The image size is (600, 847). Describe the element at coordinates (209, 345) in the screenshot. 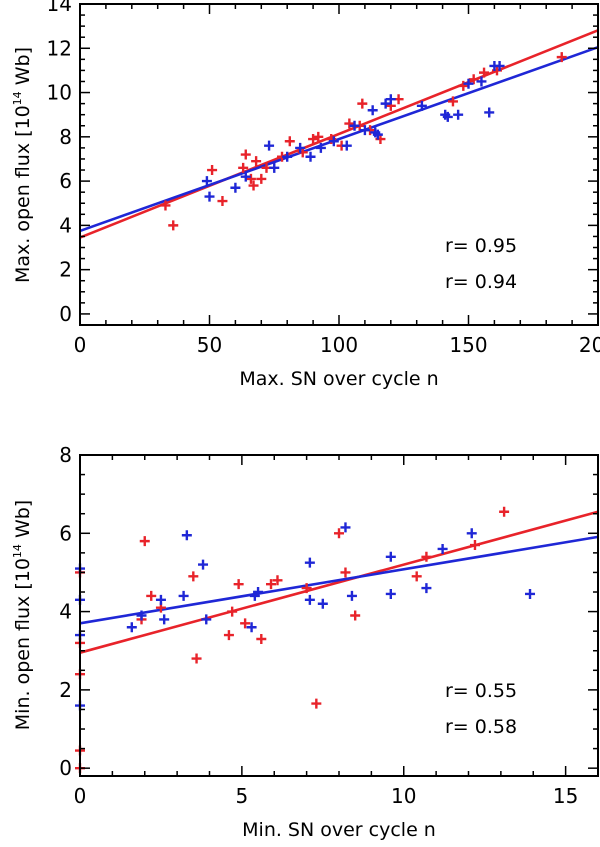

I see `top-x-tick-label: 50` at that location.